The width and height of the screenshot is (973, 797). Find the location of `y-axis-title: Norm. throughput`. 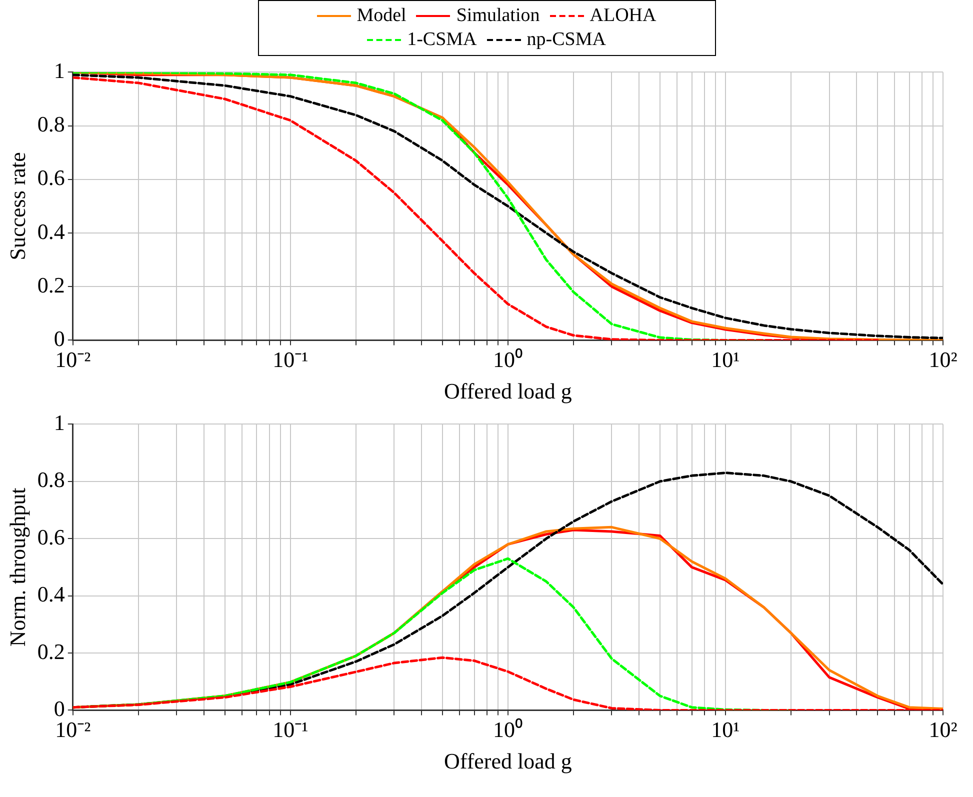

y-axis-title: Norm. throughput is located at coordinates (17, 567).